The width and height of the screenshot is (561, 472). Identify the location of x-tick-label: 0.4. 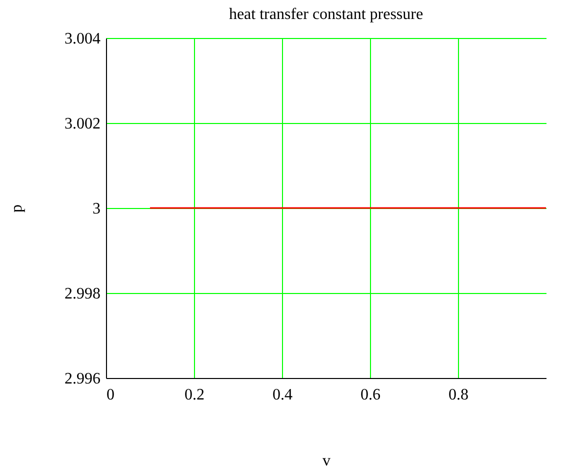
(282, 395).